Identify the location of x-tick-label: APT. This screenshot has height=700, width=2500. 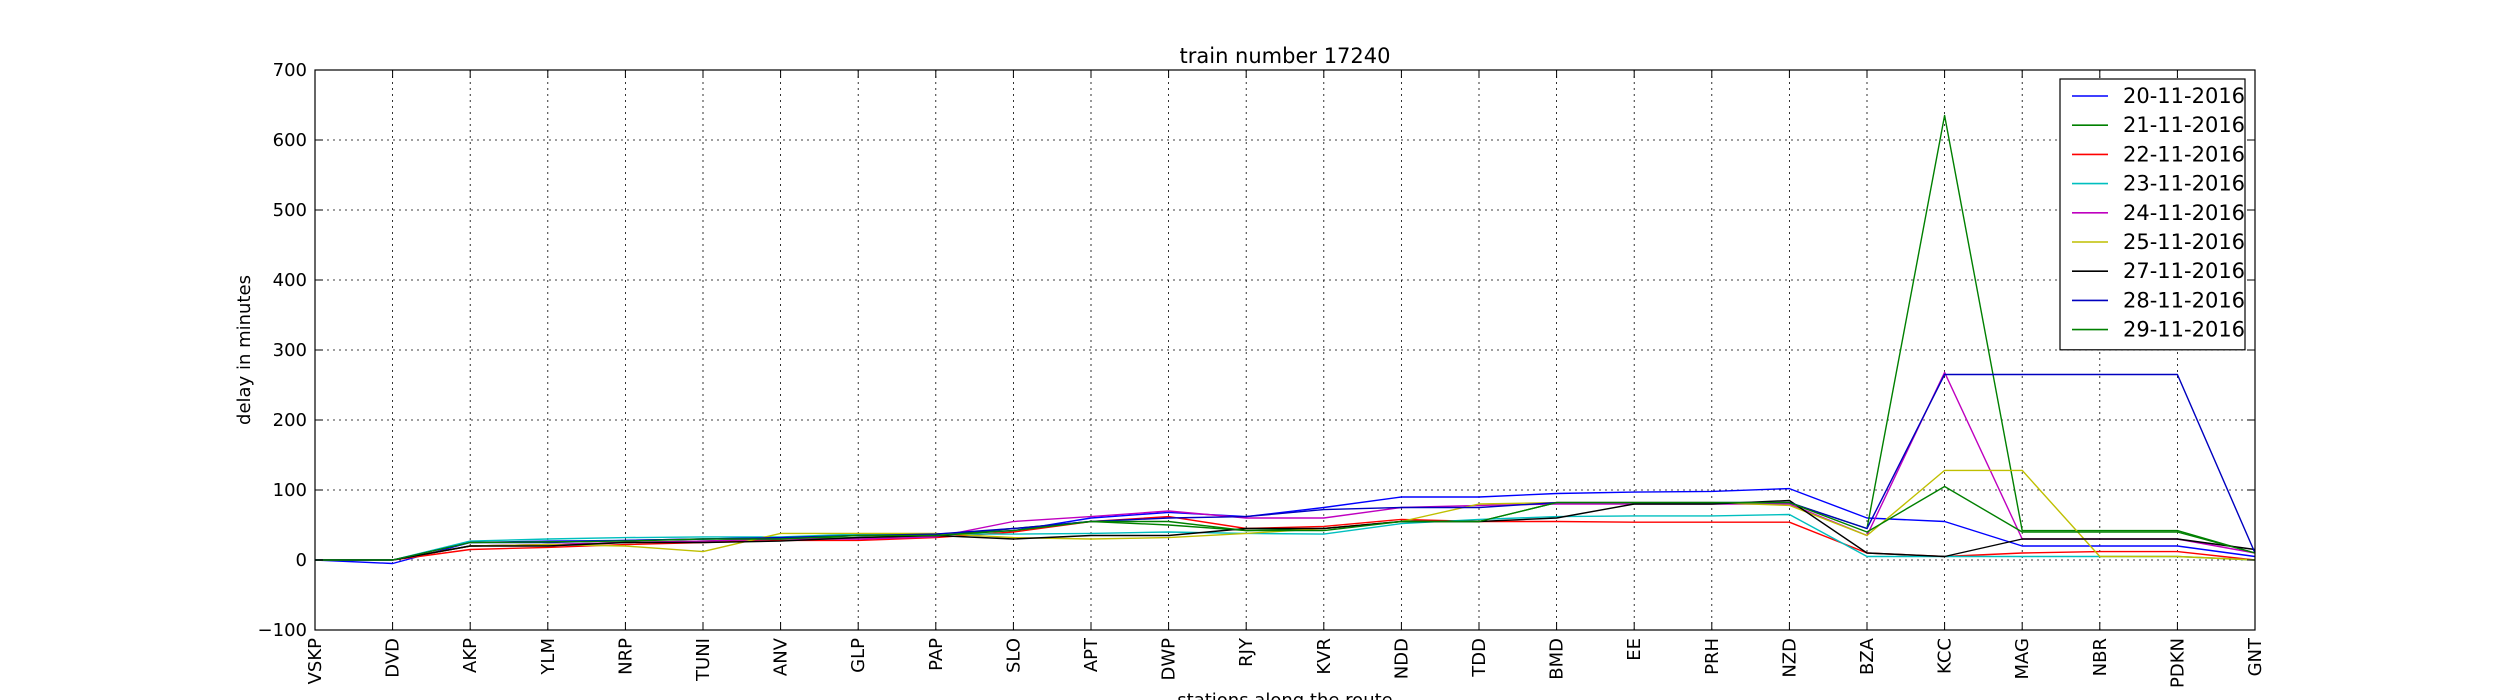
(1091, 654).